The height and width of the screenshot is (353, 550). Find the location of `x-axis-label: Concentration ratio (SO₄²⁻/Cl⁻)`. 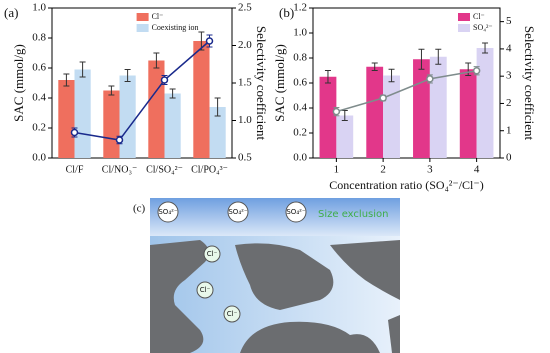

x-axis-label: Concentration ratio (SO₄²⁻/Cl⁻) is located at coordinates (406, 185).